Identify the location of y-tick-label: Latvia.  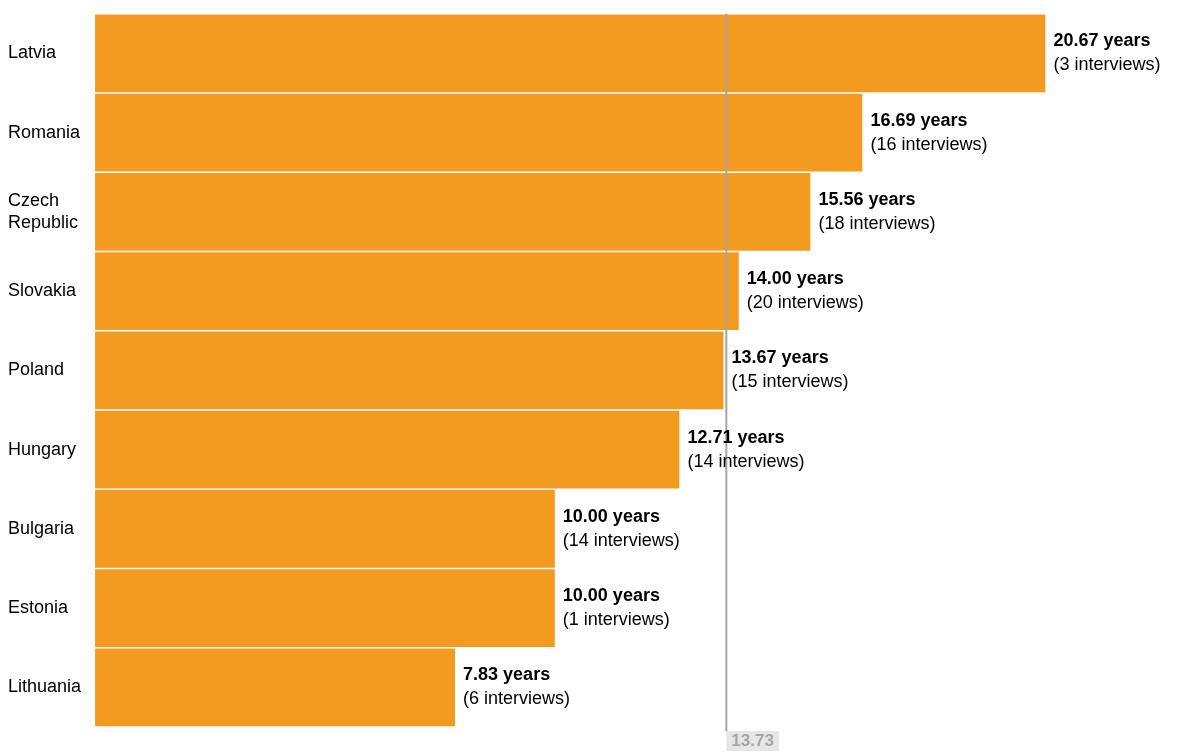
(33, 52).